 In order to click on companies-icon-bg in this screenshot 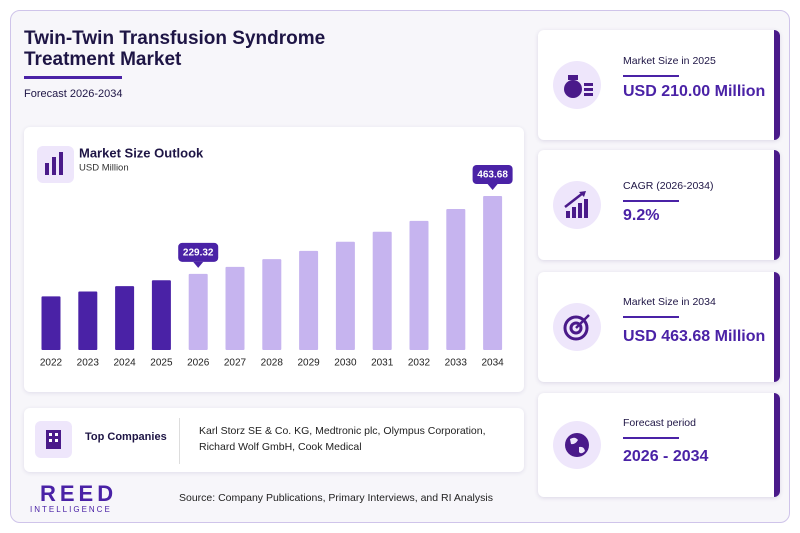, I will do `click(53, 439)`.